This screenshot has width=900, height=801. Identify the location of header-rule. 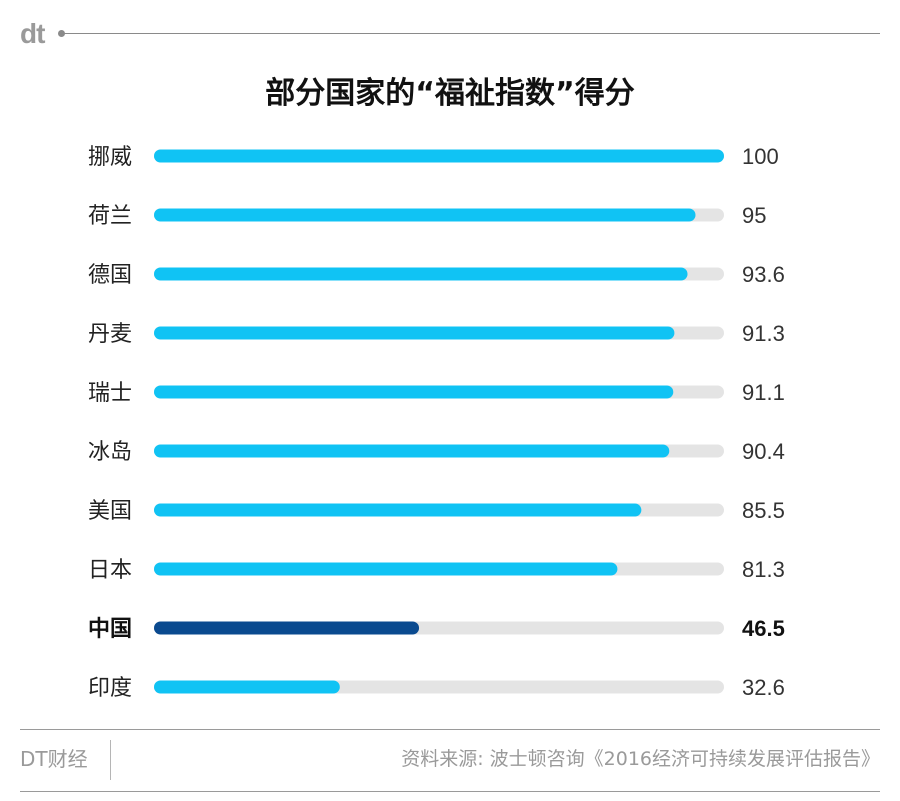
(471, 33).